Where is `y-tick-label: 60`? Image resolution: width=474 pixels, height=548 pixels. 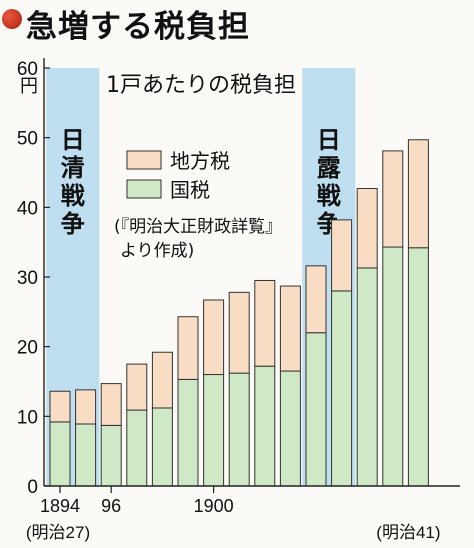 y-tick-label: 60 is located at coordinates (27, 69).